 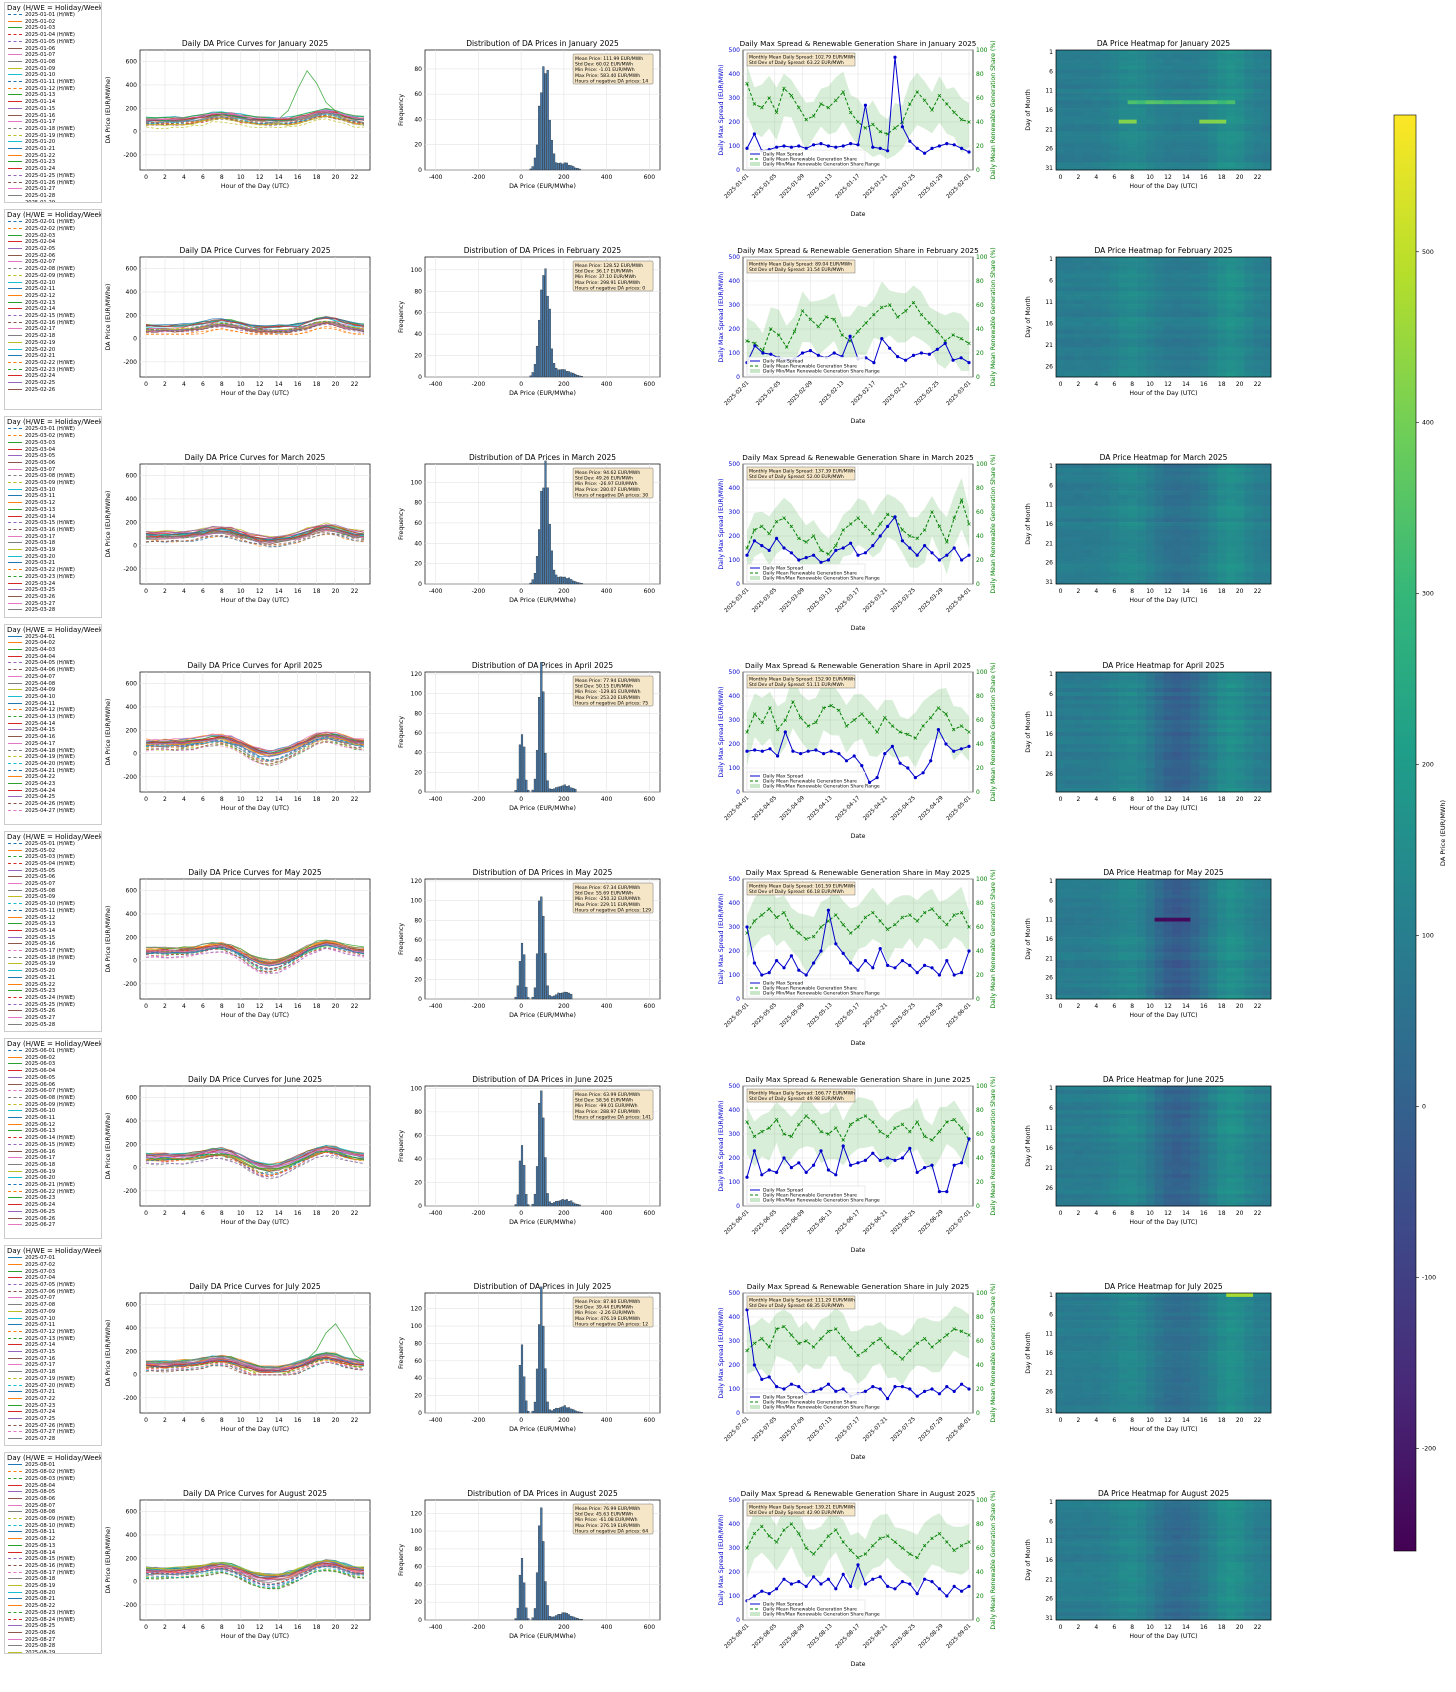 I want to click on legend-item-label: 2025-01-14, so click(x=40, y=102).